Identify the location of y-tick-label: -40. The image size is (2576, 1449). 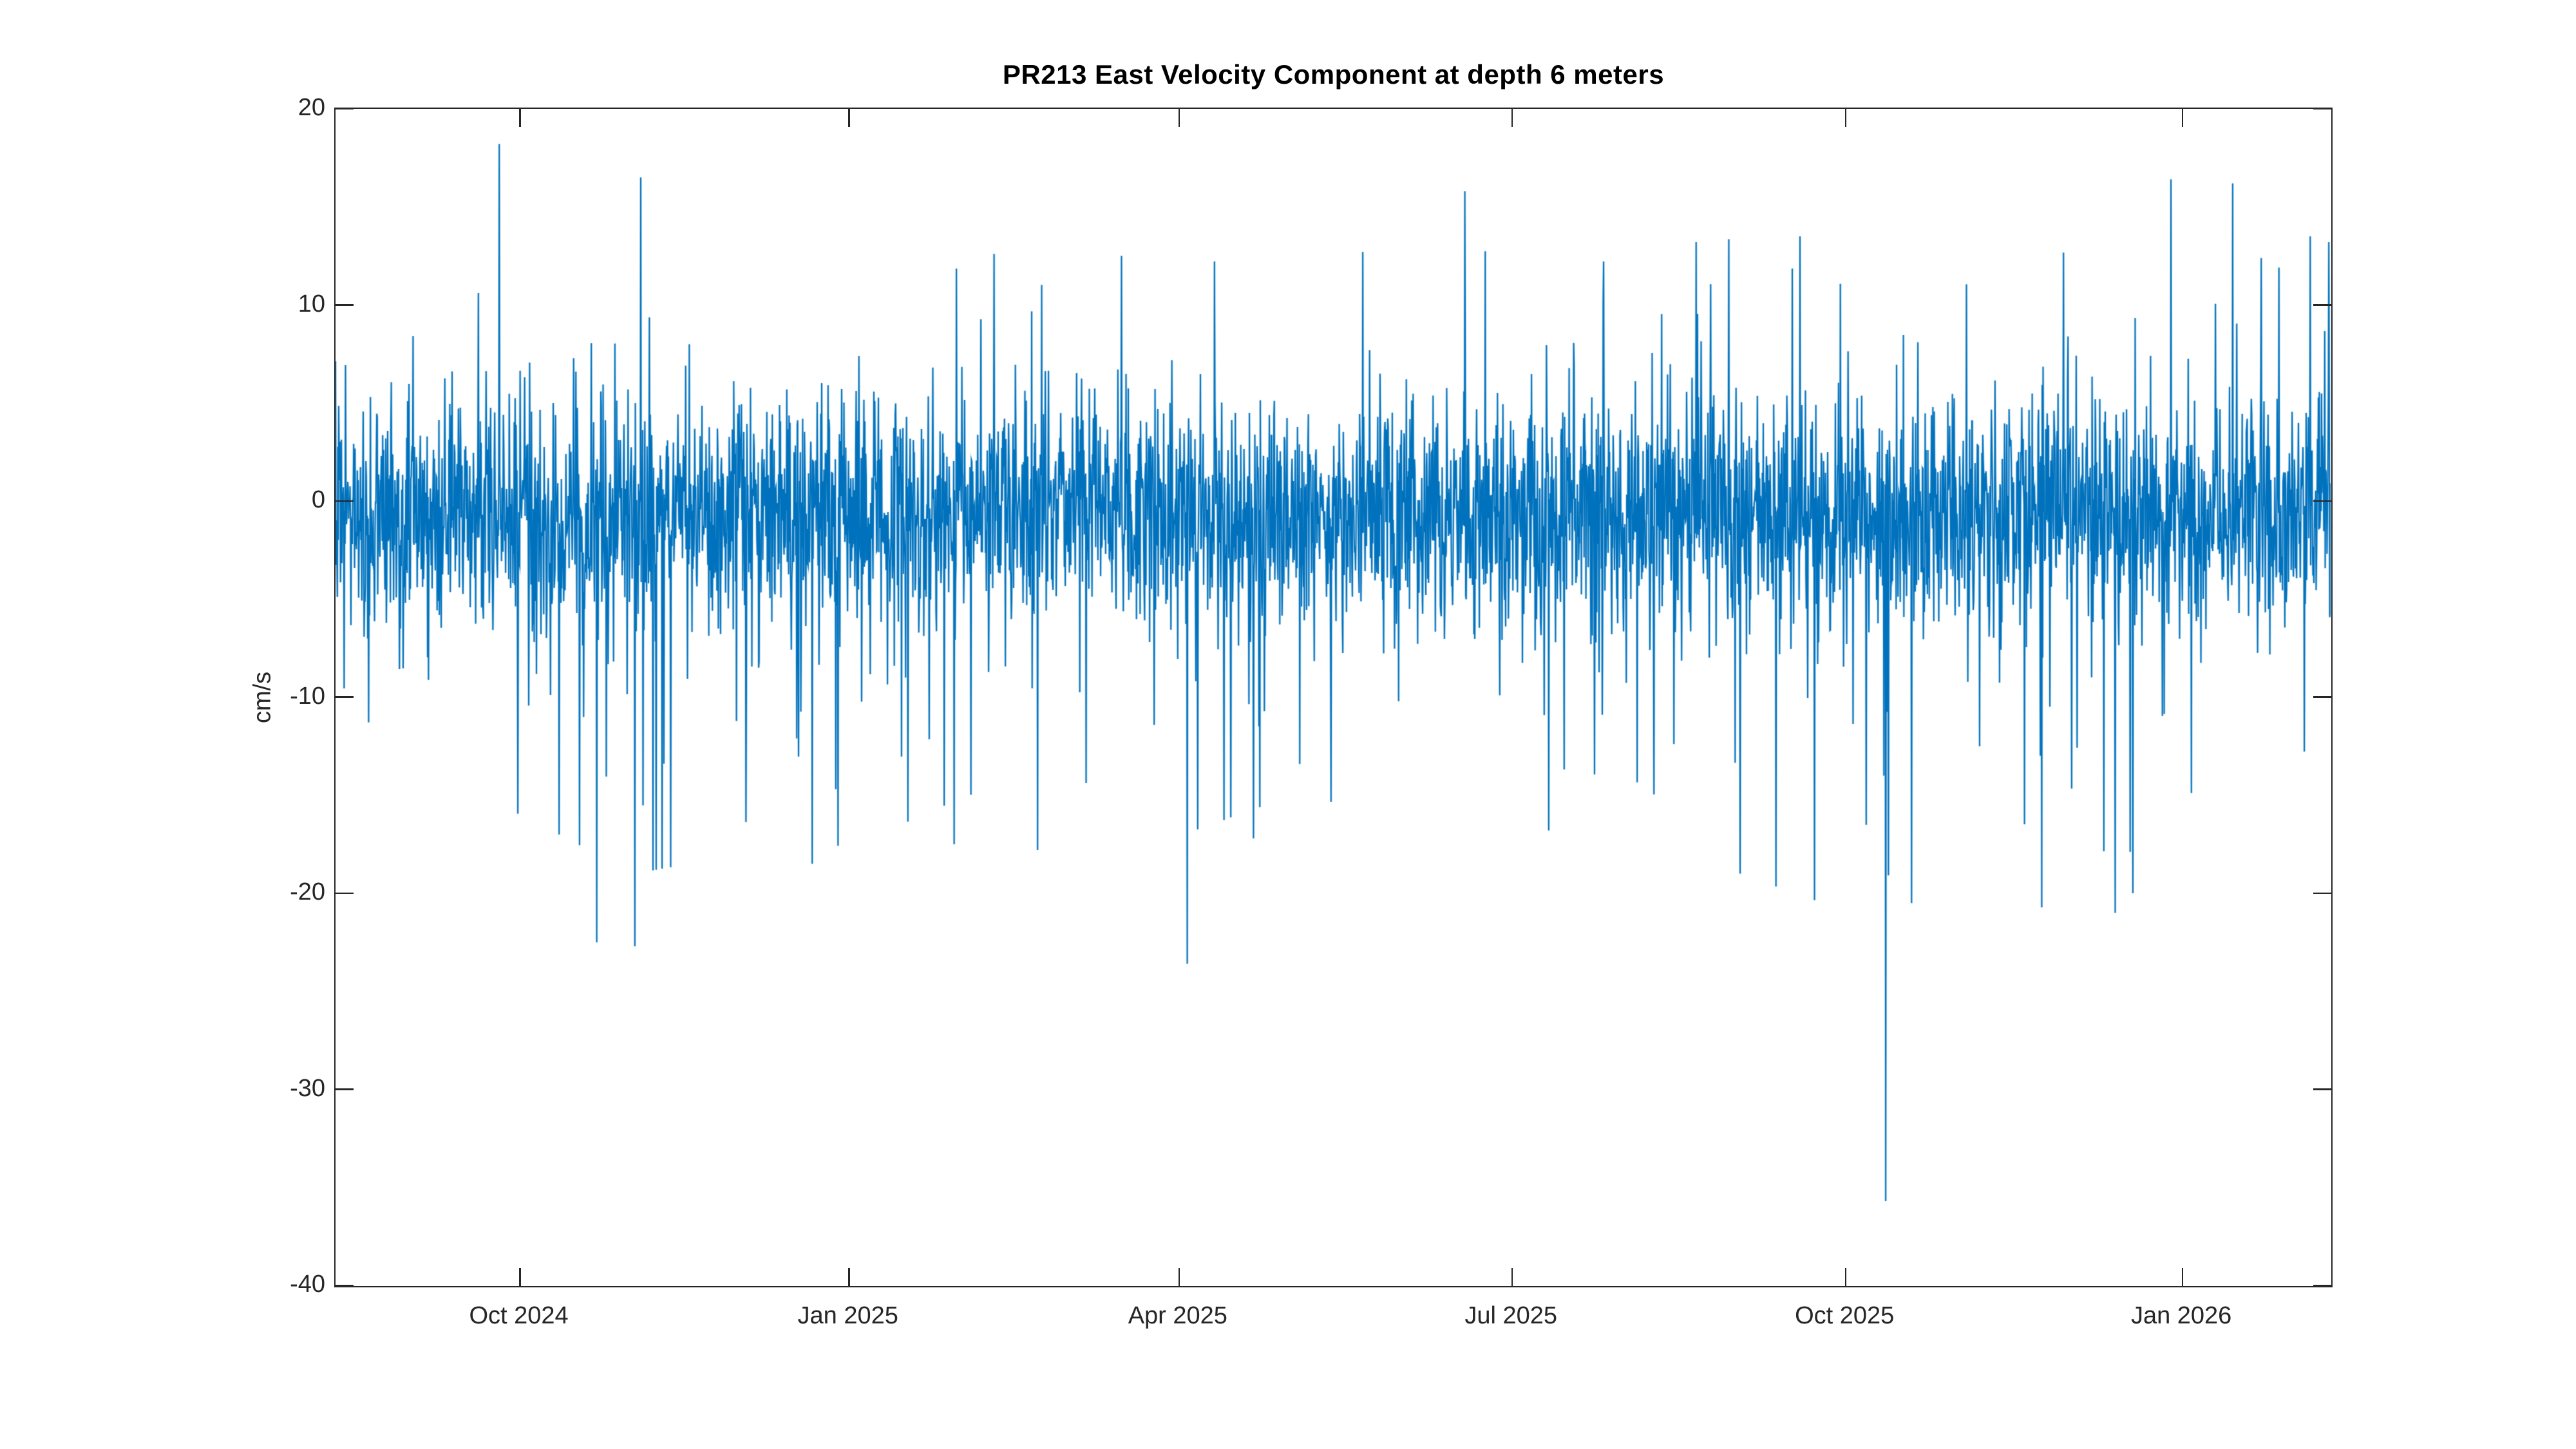
(307, 1285).